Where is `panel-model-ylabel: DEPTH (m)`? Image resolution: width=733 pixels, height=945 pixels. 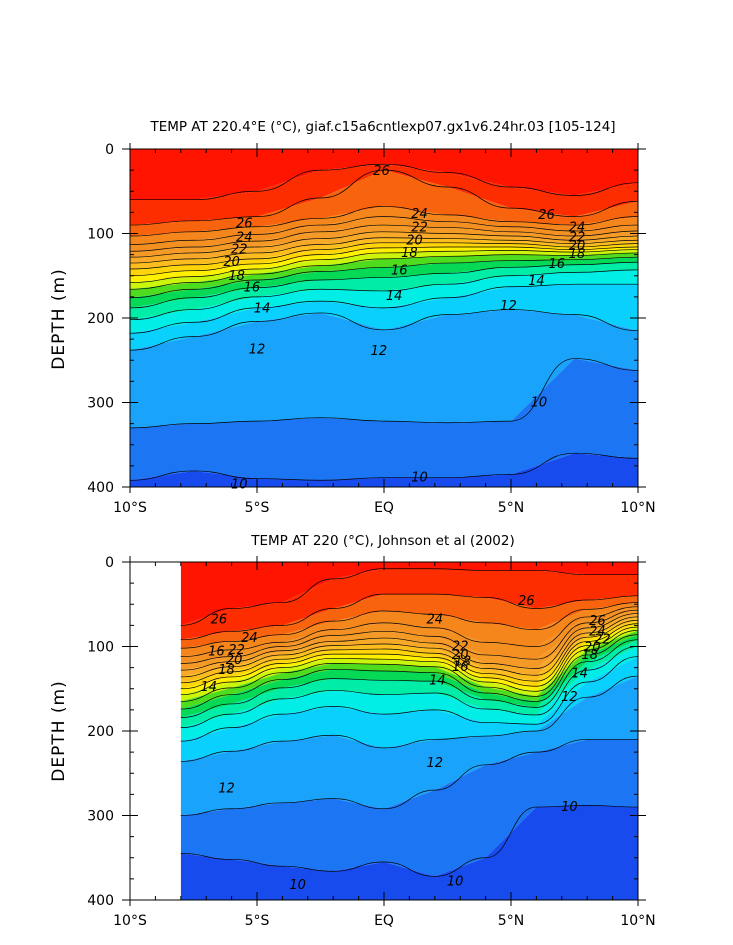
panel-model-ylabel: DEPTH (m) is located at coordinates (59, 318).